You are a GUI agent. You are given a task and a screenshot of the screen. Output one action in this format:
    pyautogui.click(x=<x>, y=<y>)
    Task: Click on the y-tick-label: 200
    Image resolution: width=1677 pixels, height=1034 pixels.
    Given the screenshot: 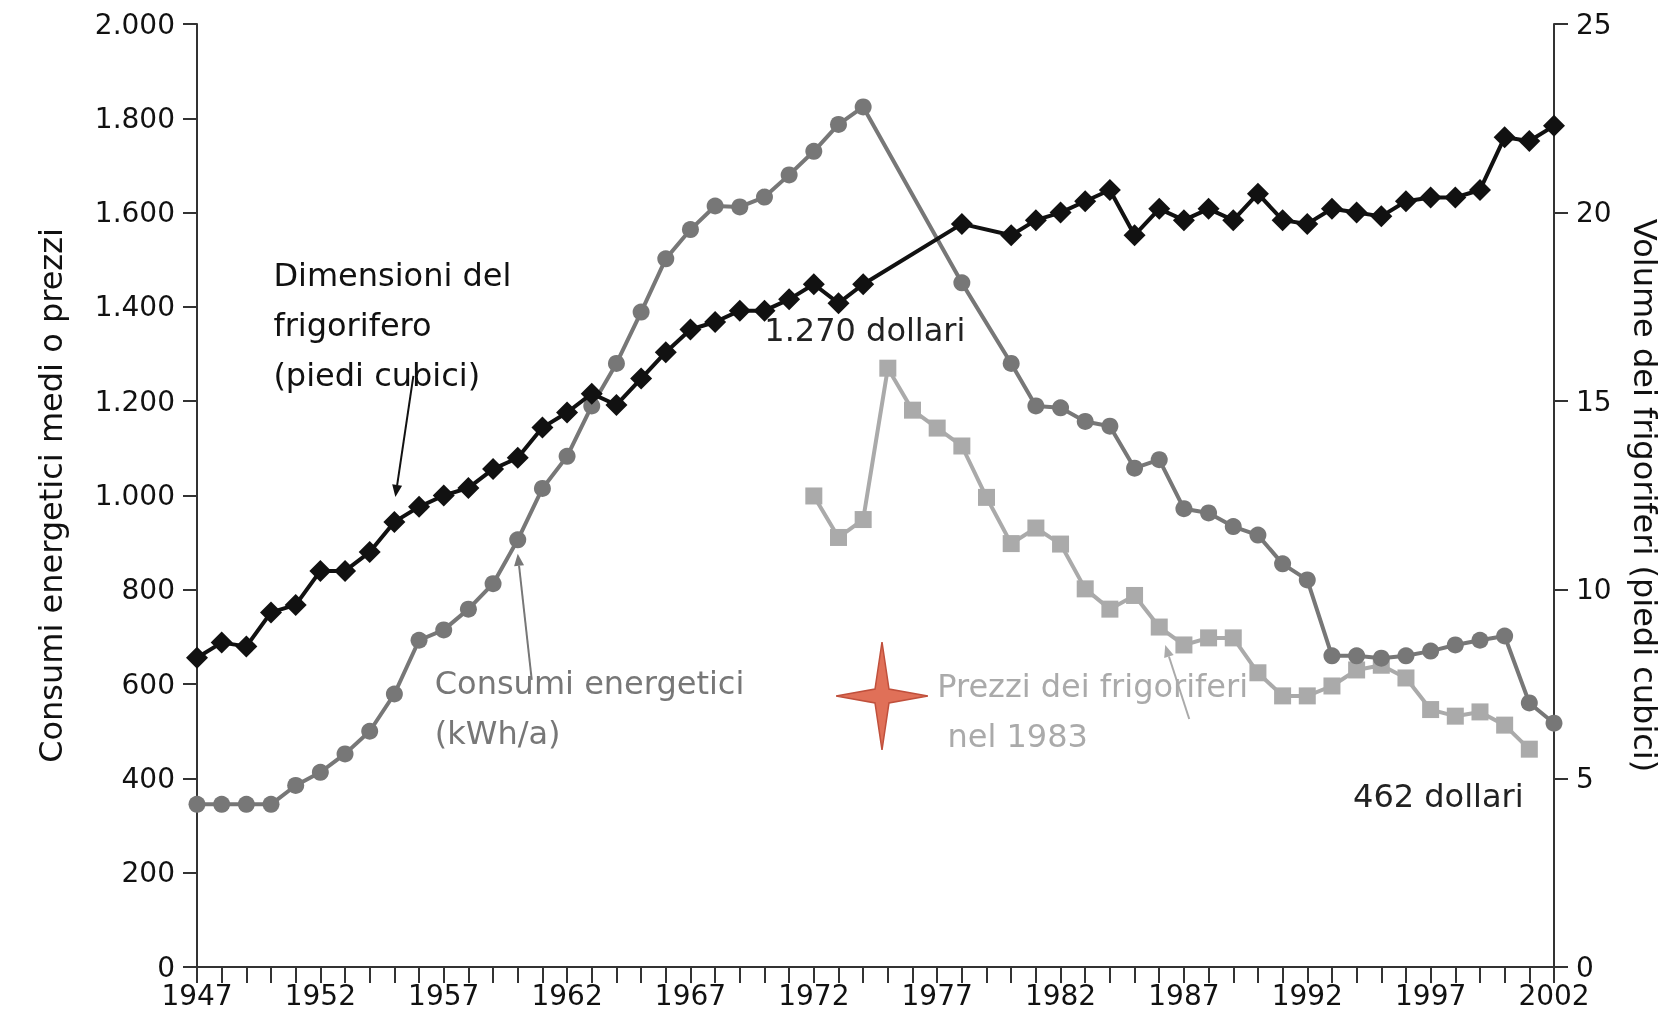 What is the action you would take?
    pyautogui.click(x=148, y=873)
    